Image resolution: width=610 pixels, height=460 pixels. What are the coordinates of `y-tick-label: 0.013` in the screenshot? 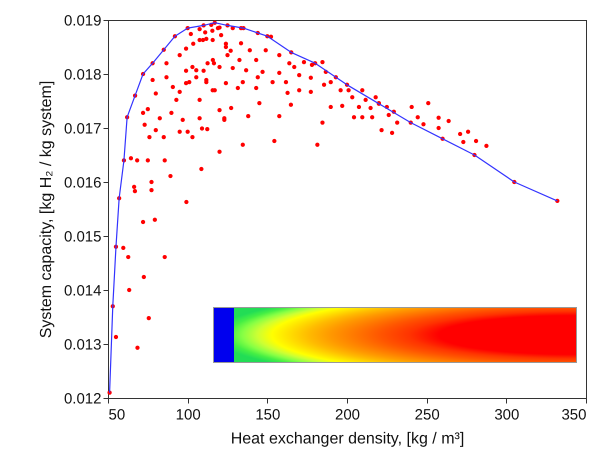 It's located at (83, 345).